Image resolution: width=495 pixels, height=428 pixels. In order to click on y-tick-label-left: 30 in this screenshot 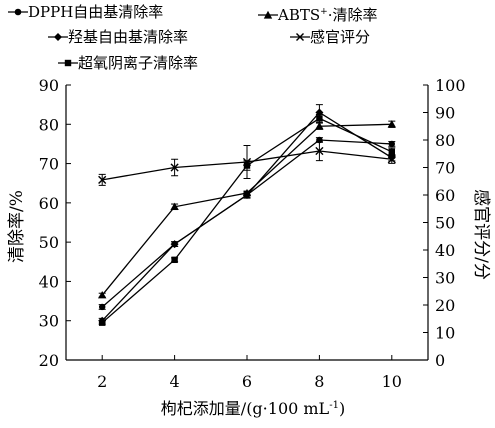, I will do `click(49, 321)`.